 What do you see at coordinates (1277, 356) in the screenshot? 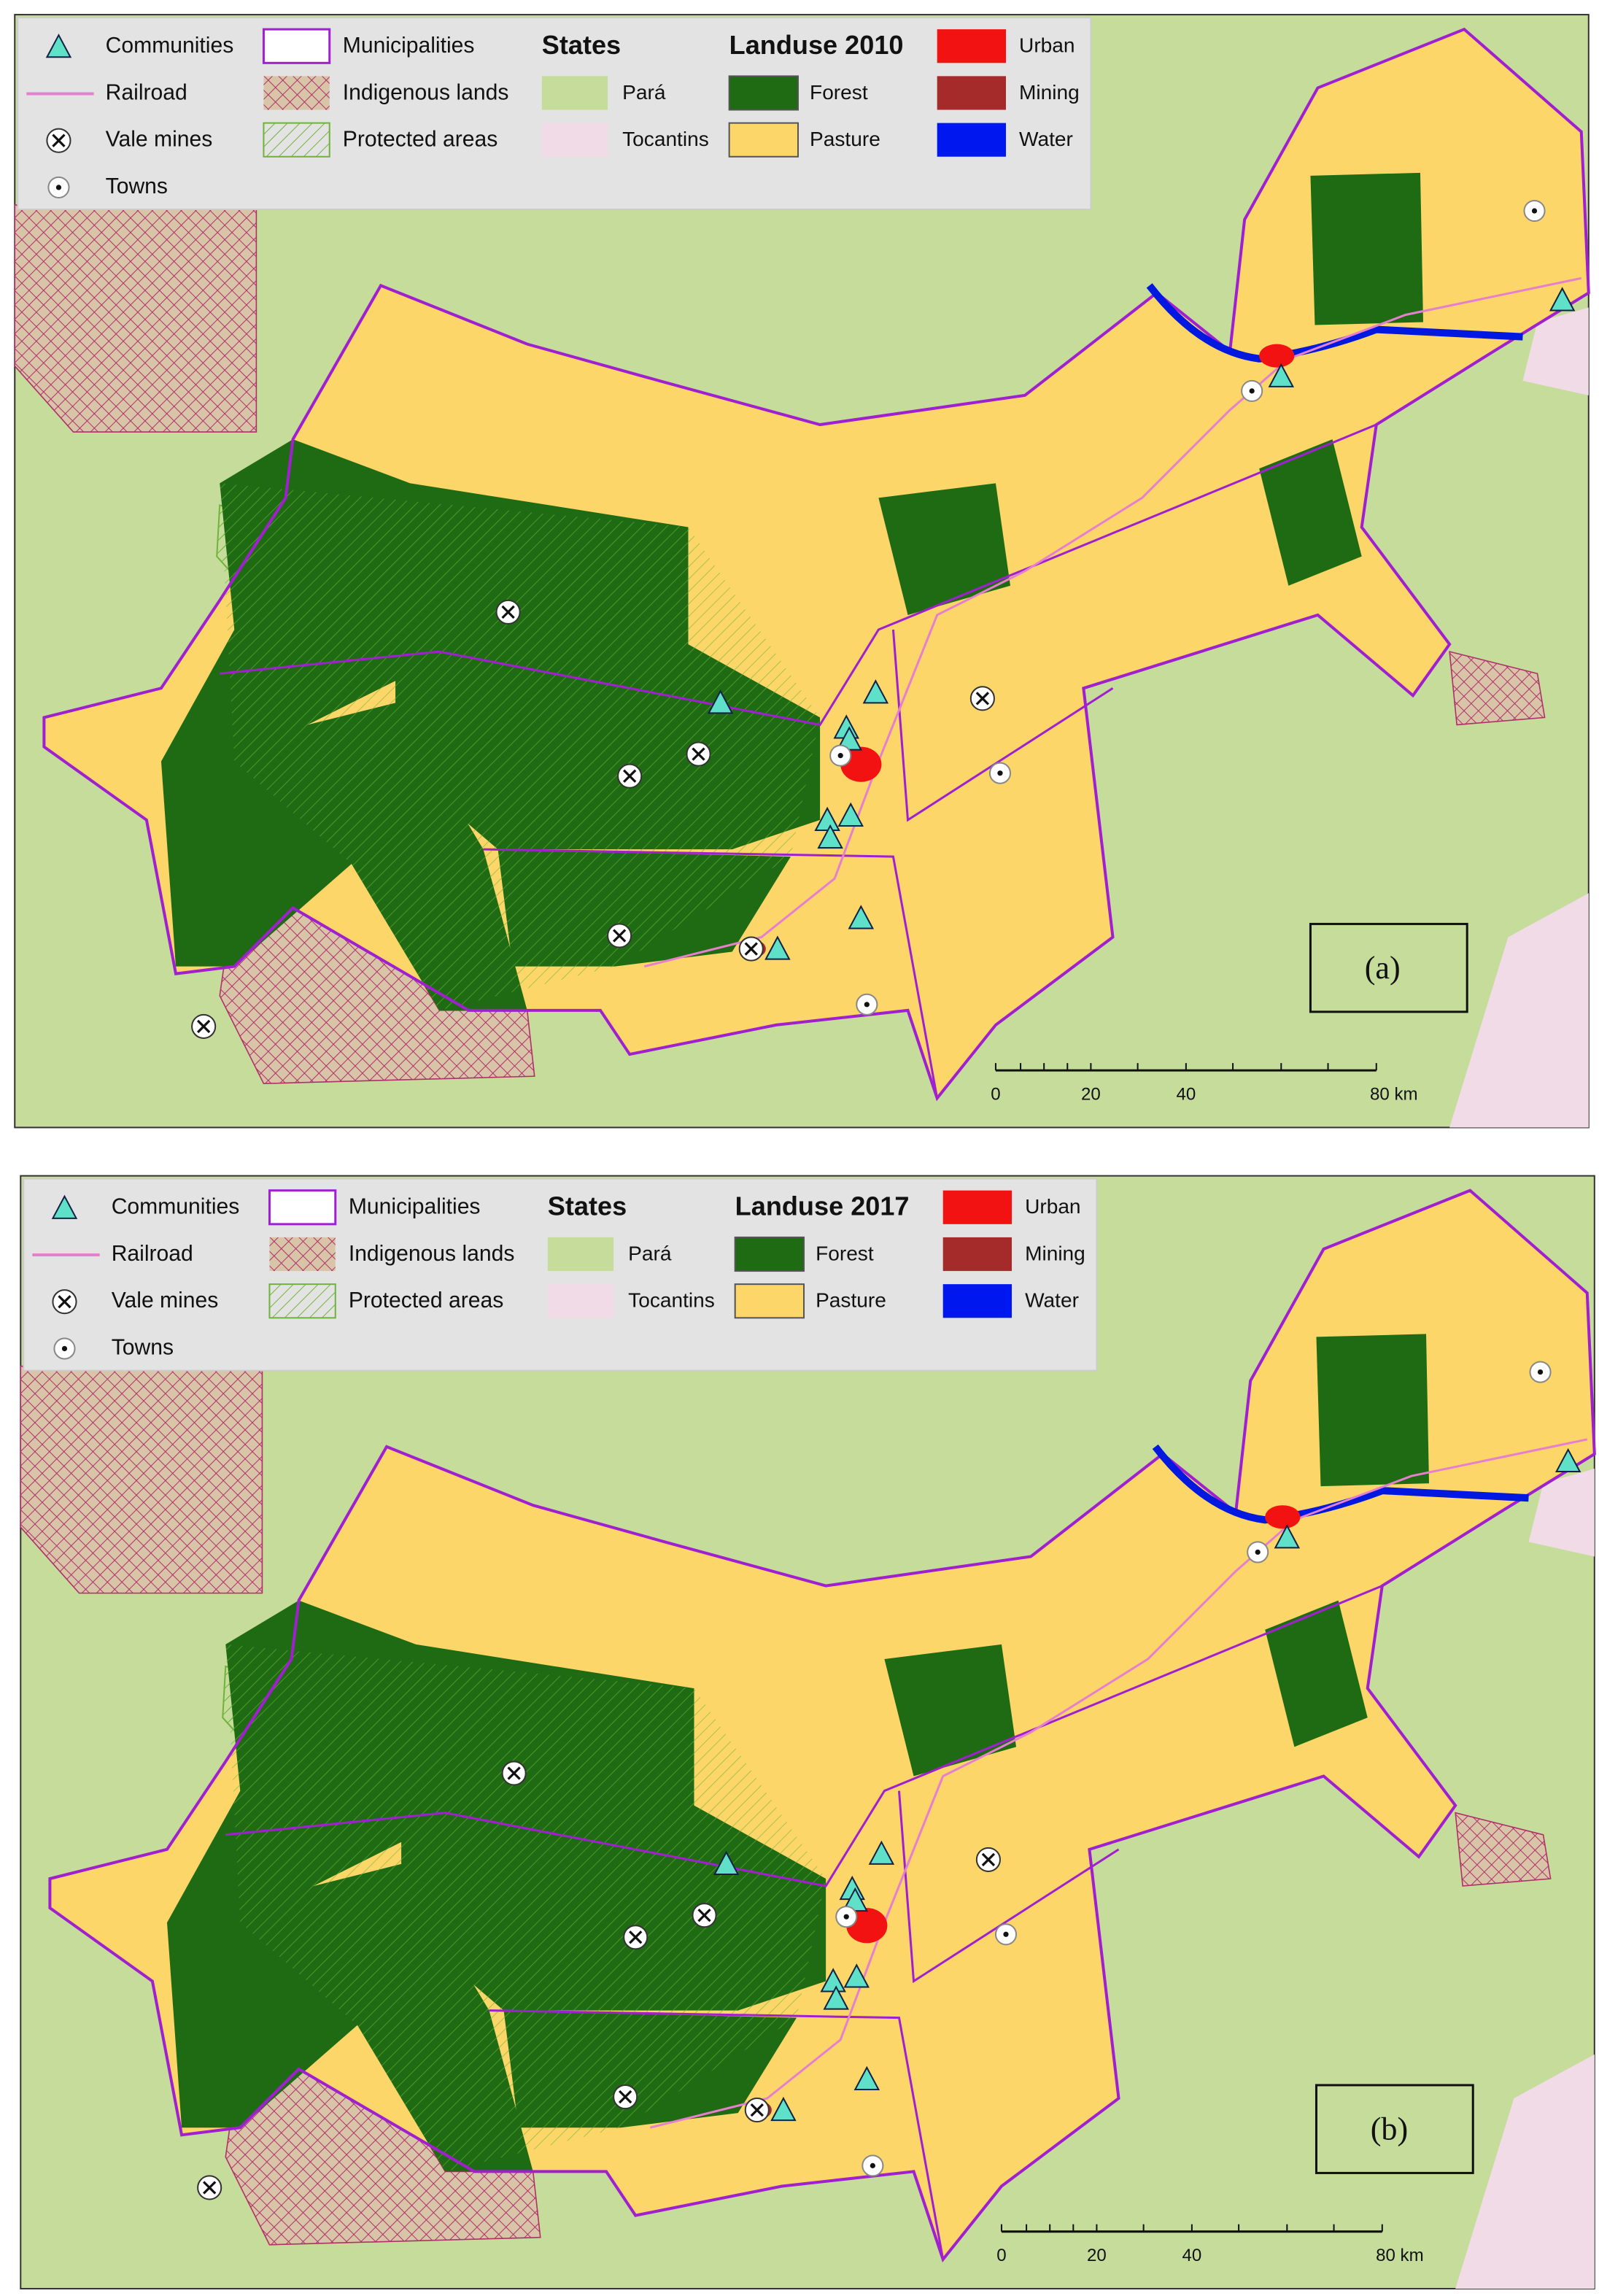
I see `urban-area` at bounding box center [1277, 356].